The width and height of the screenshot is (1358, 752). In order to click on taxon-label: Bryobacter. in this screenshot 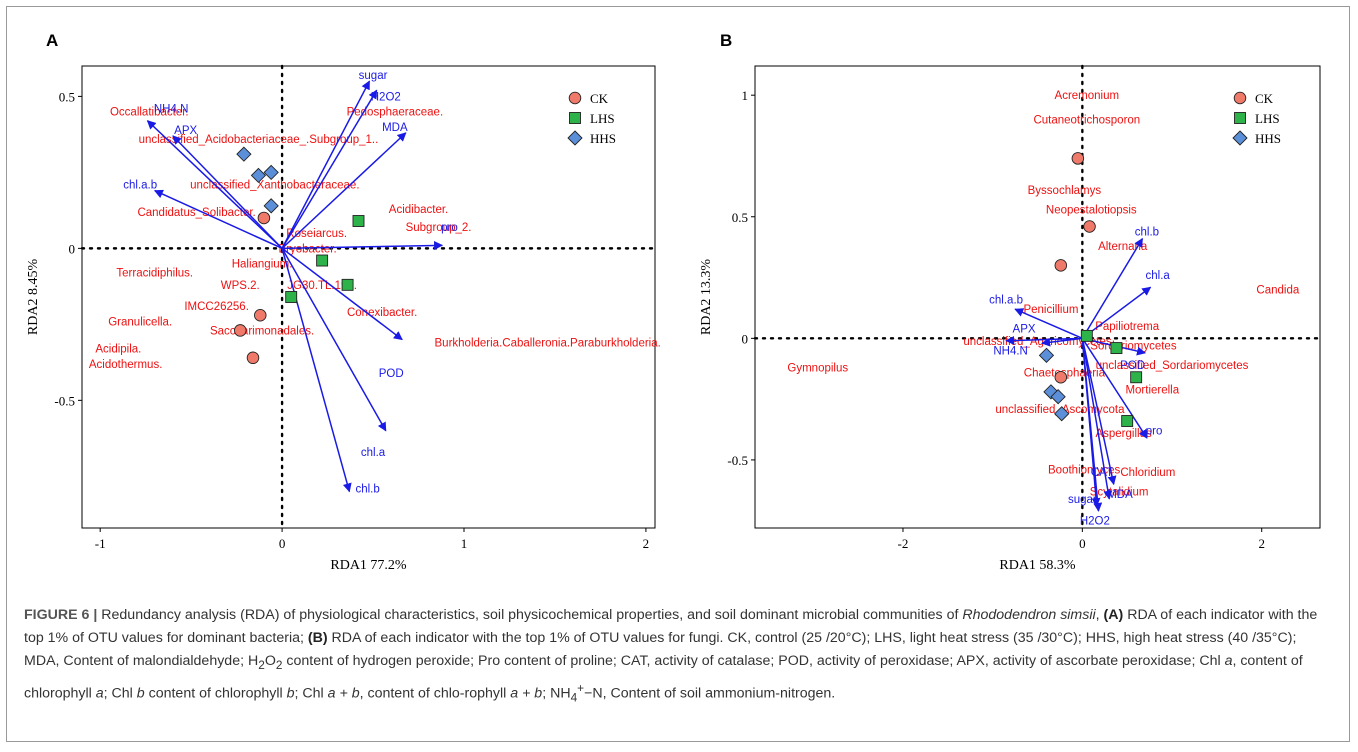, I will do `click(307, 249)`.